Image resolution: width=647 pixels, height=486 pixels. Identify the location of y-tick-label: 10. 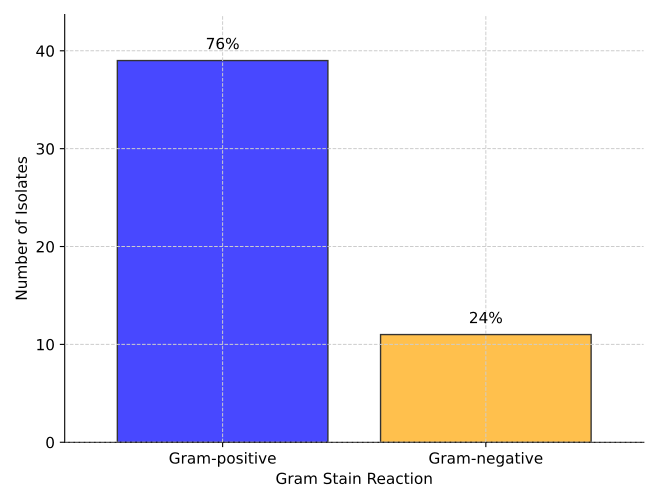
(45, 344).